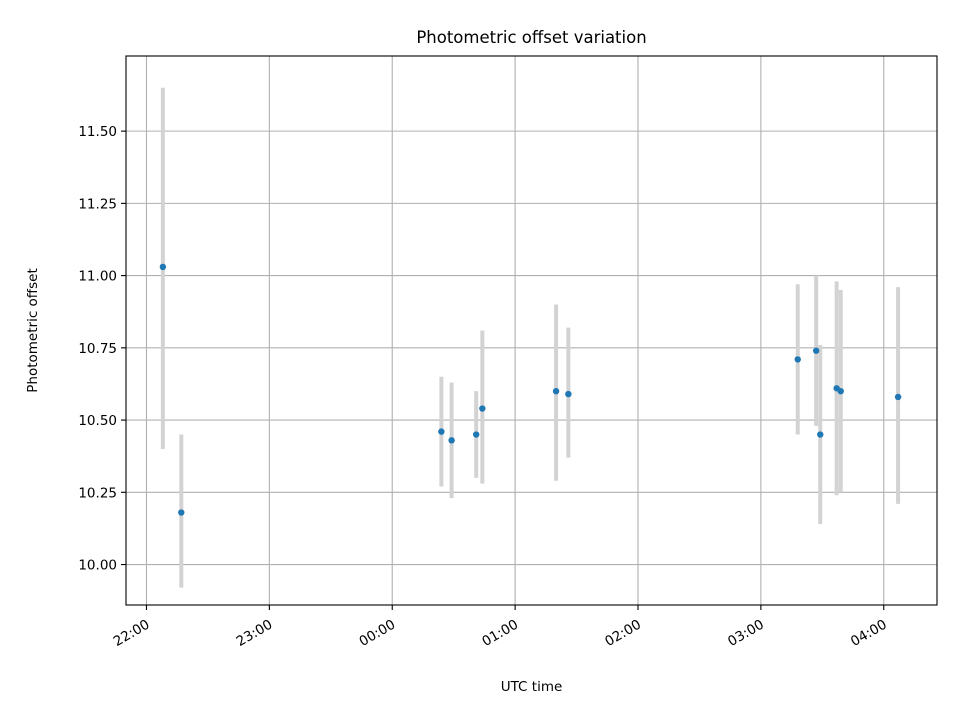 Image resolution: width=960 pixels, height=720 pixels. I want to click on y-axis-label: Photometric offset, so click(33, 330).